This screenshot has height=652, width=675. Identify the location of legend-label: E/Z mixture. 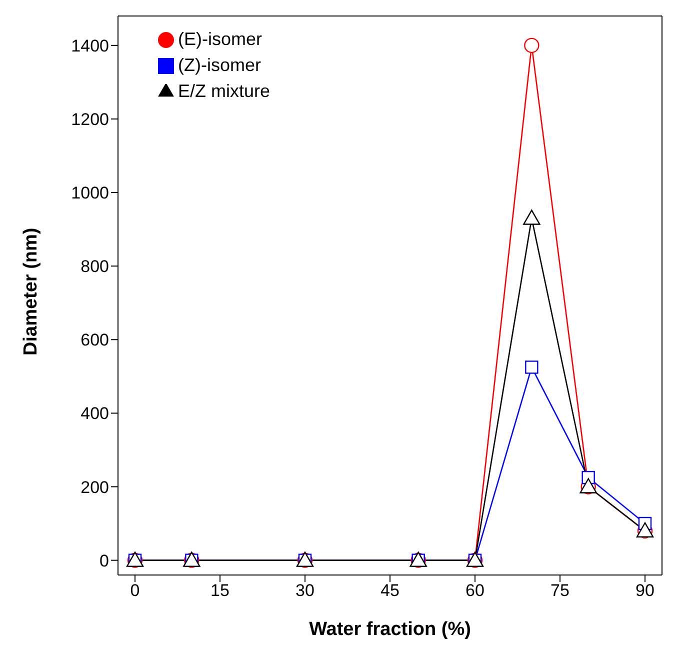
(224, 91).